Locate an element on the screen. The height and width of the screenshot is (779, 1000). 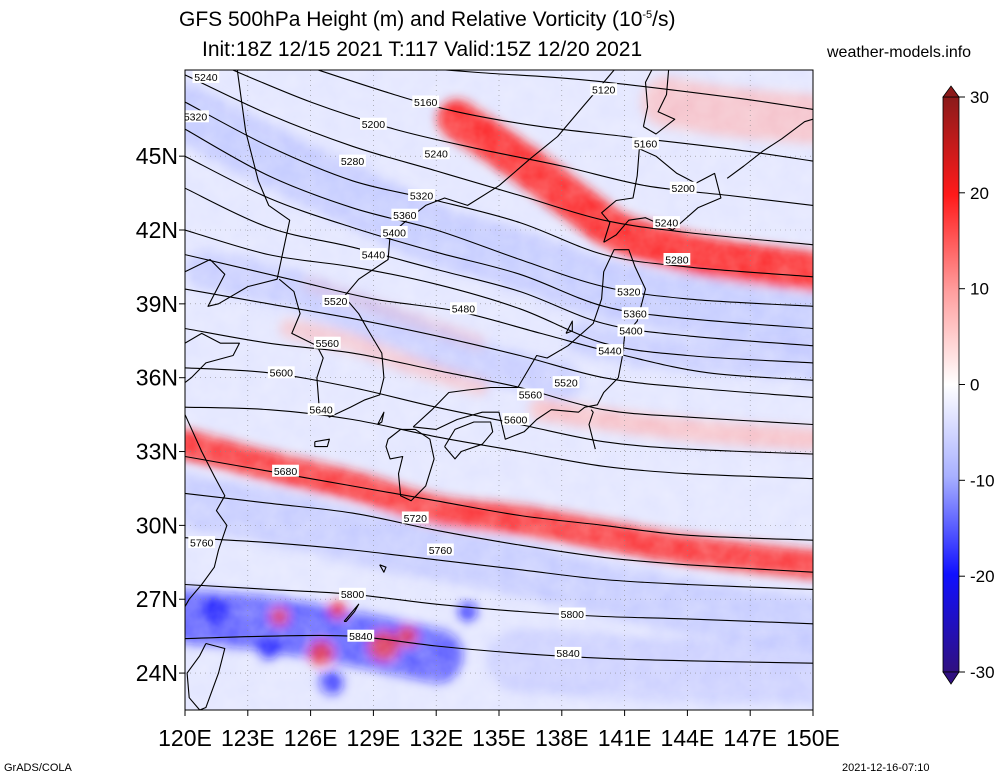
coastline-sakhalin is located at coordinates (659, 102).